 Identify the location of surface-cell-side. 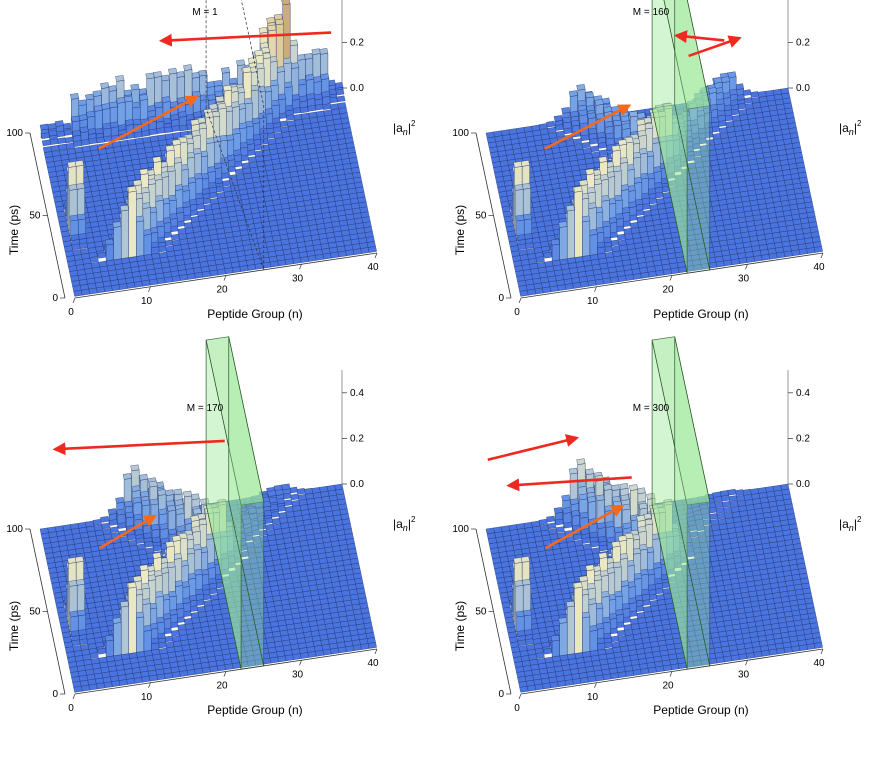
(593, 244).